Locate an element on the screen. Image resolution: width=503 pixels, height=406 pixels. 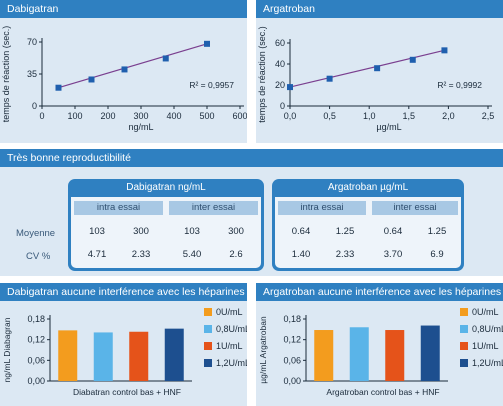
dabigatran-intra-header: intra essai is located at coordinates (118, 208).